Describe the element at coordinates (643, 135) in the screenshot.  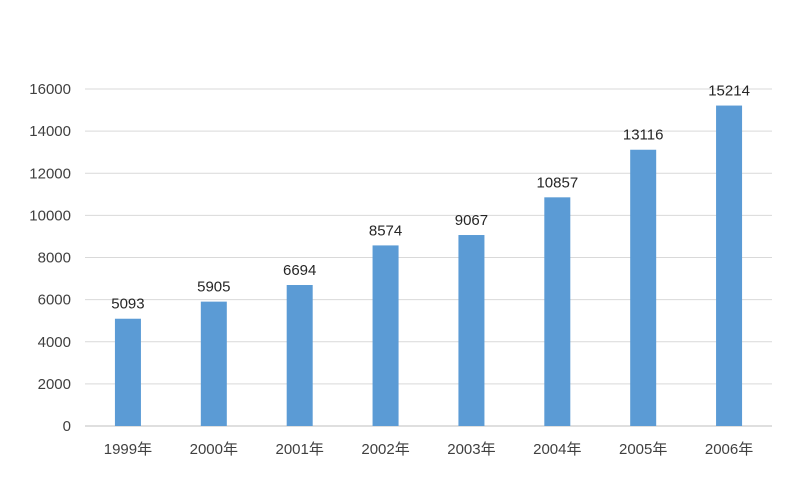
I see `data-label: 13116` at that location.